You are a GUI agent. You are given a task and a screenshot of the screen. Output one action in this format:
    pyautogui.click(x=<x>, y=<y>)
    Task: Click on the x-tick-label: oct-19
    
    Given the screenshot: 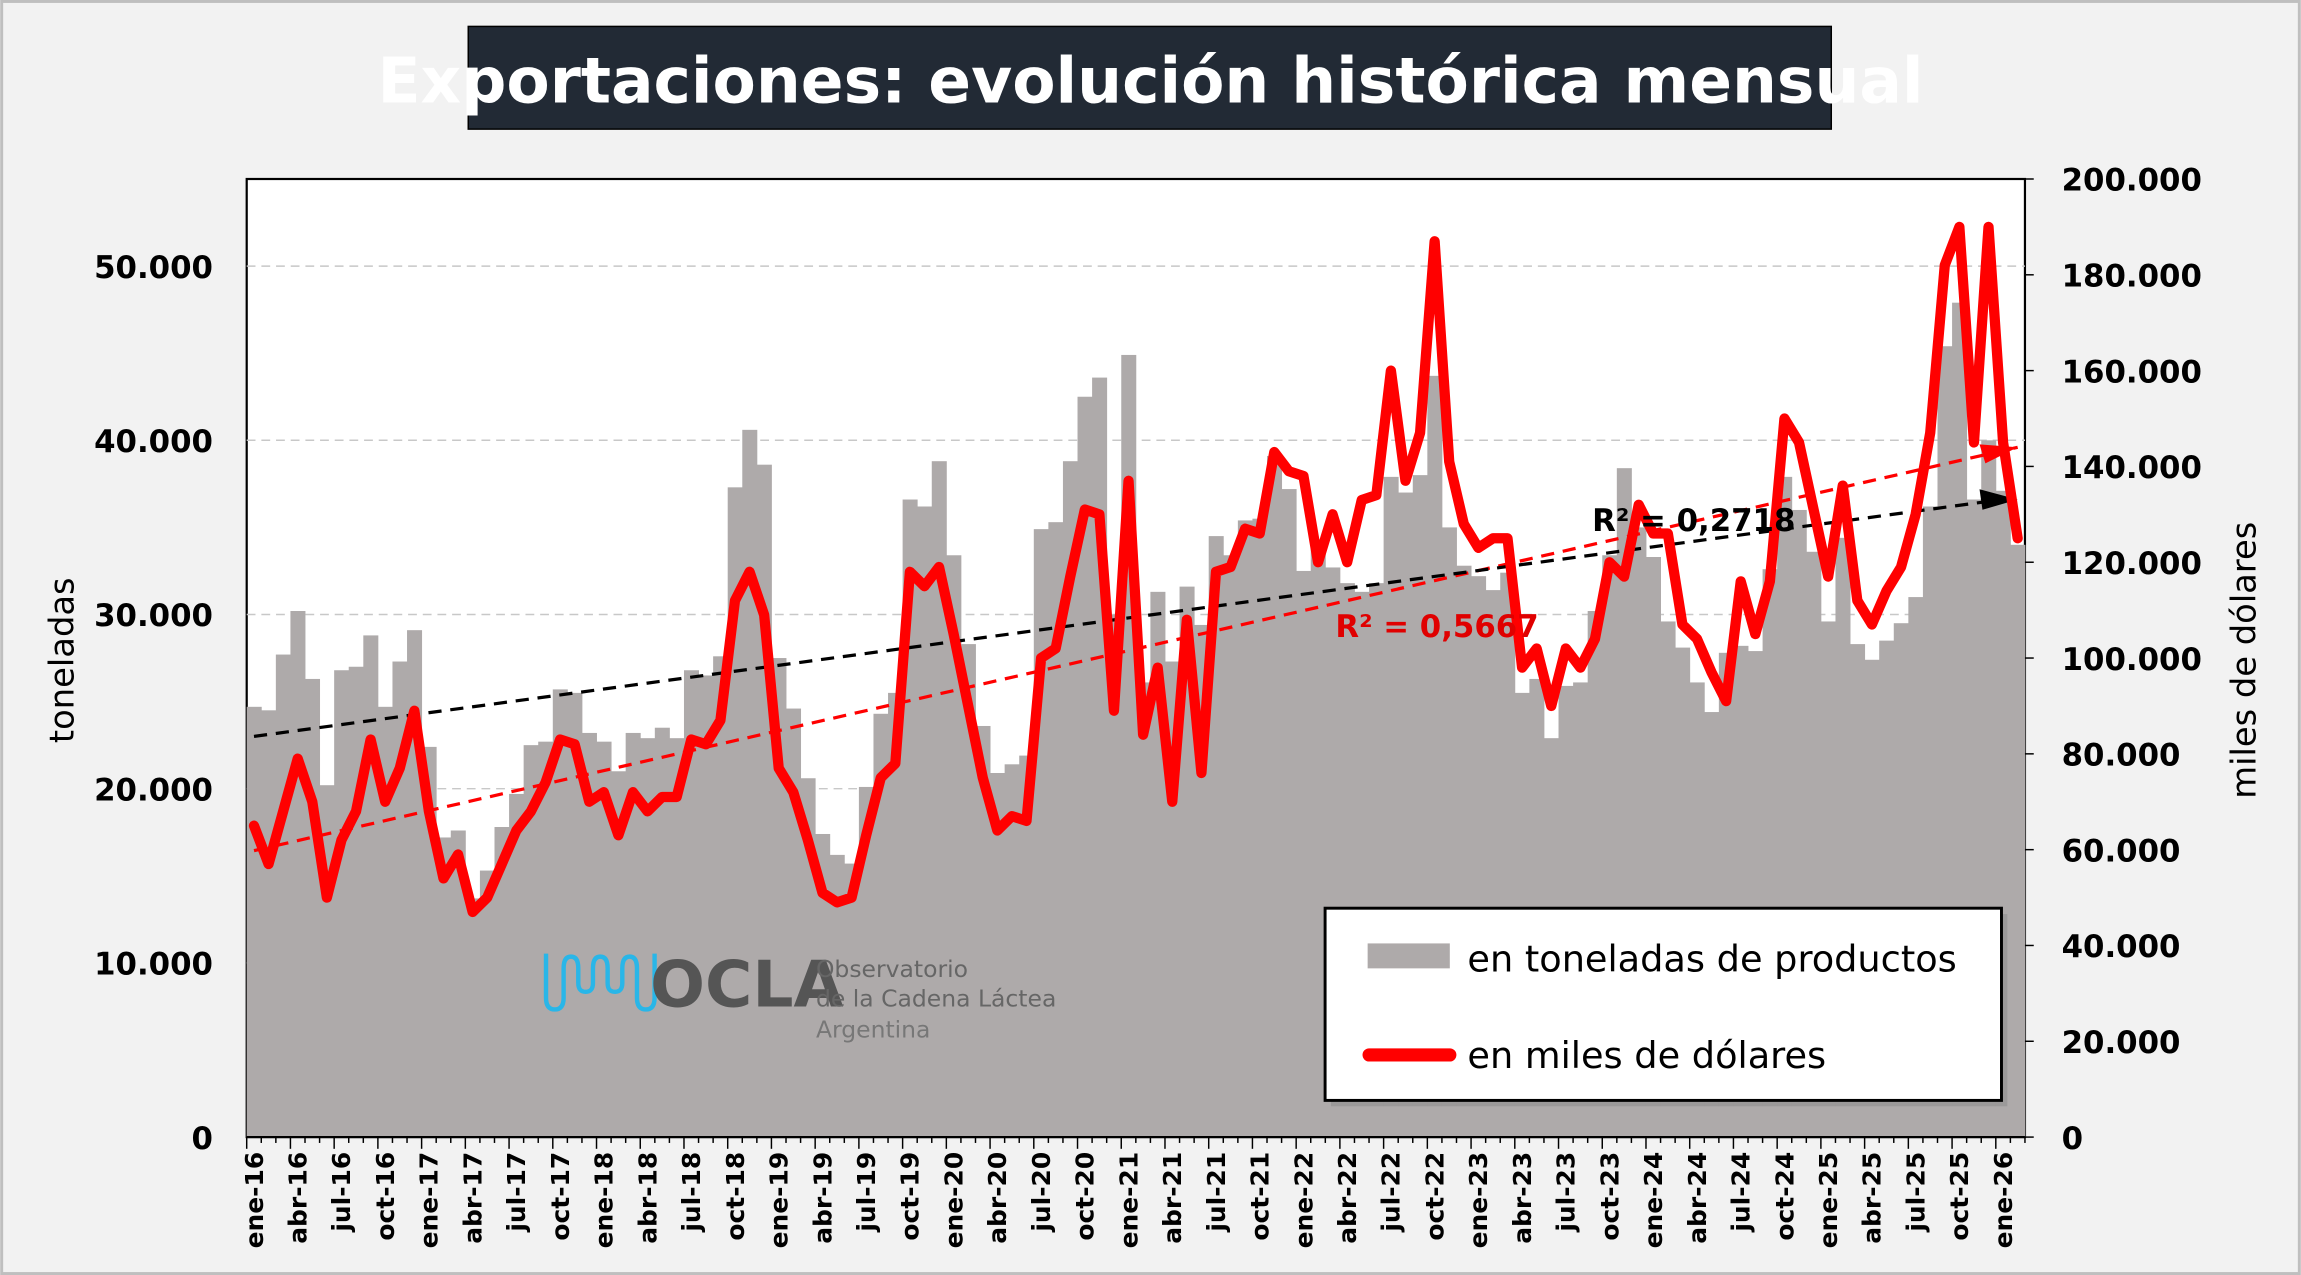 What is the action you would take?
    pyautogui.click(x=910, y=1196)
    